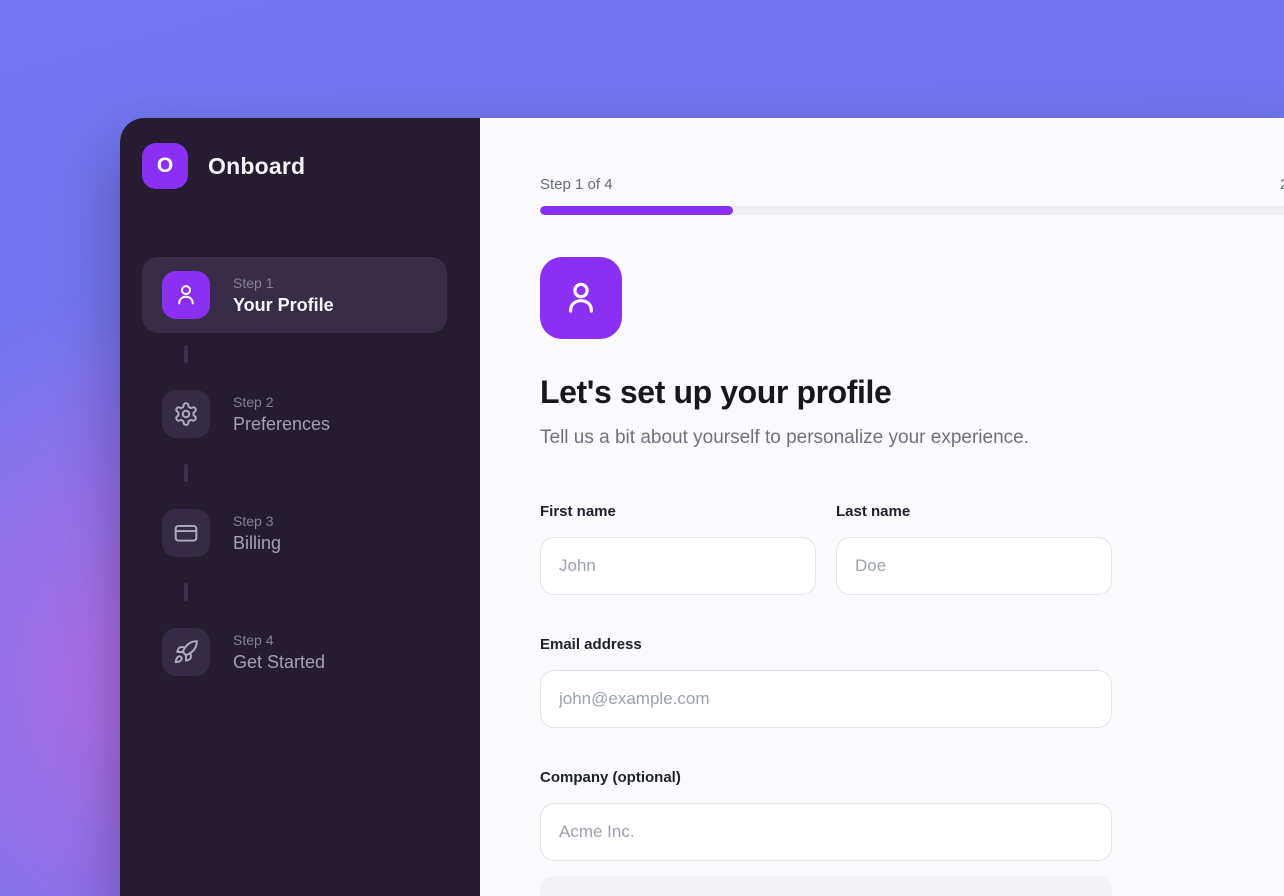 The width and height of the screenshot is (1284, 896). I want to click on last-name-label: Last name, so click(873, 511).